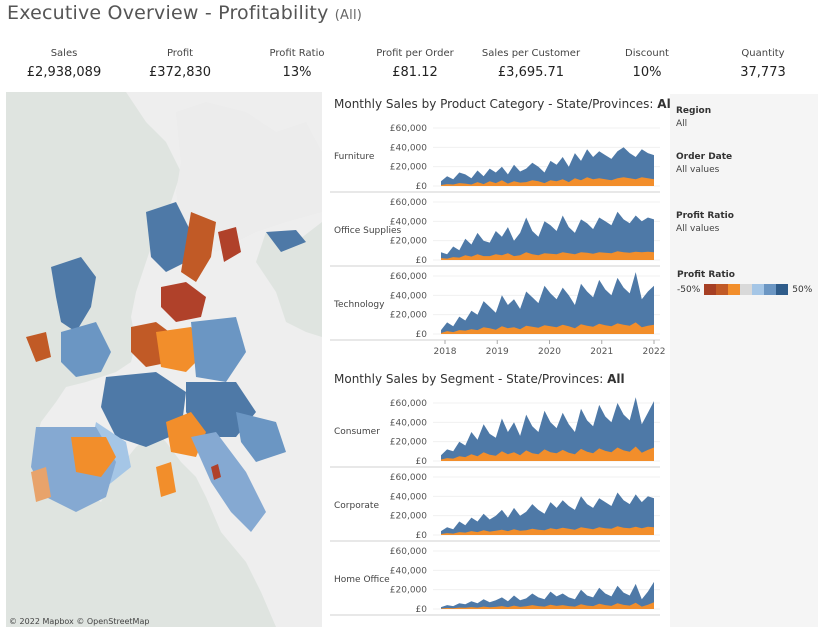  Describe the element at coordinates (547, 605) in the screenshot. I see `profit-area-home-office` at that location.